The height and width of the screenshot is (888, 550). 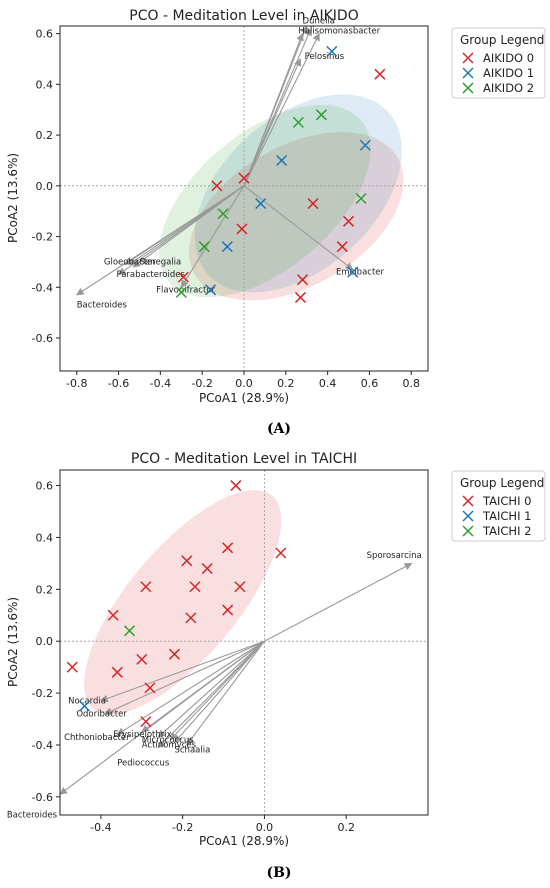 I want to click on vector-label: Odoribacter, so click(x=101, y=714).